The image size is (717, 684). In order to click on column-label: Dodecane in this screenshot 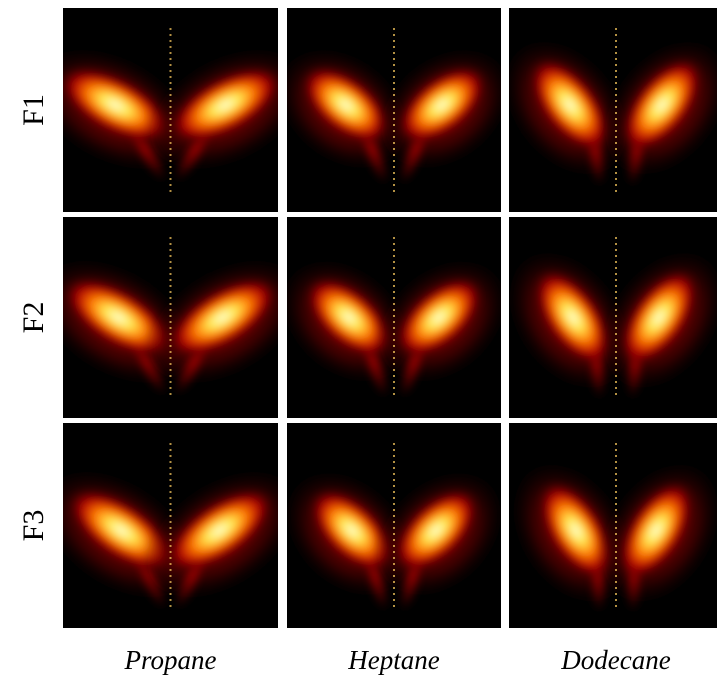, I will do `click(615, 660)`.